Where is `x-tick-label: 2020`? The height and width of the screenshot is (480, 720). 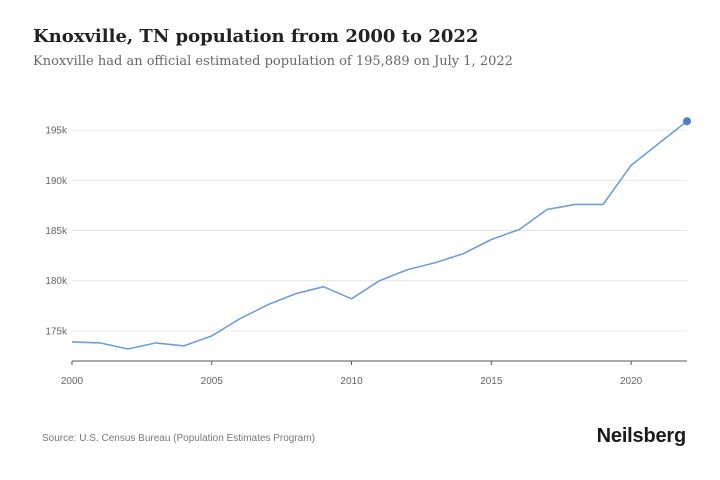 x-tick-label: 2020 is located at coordinates (631, 381).